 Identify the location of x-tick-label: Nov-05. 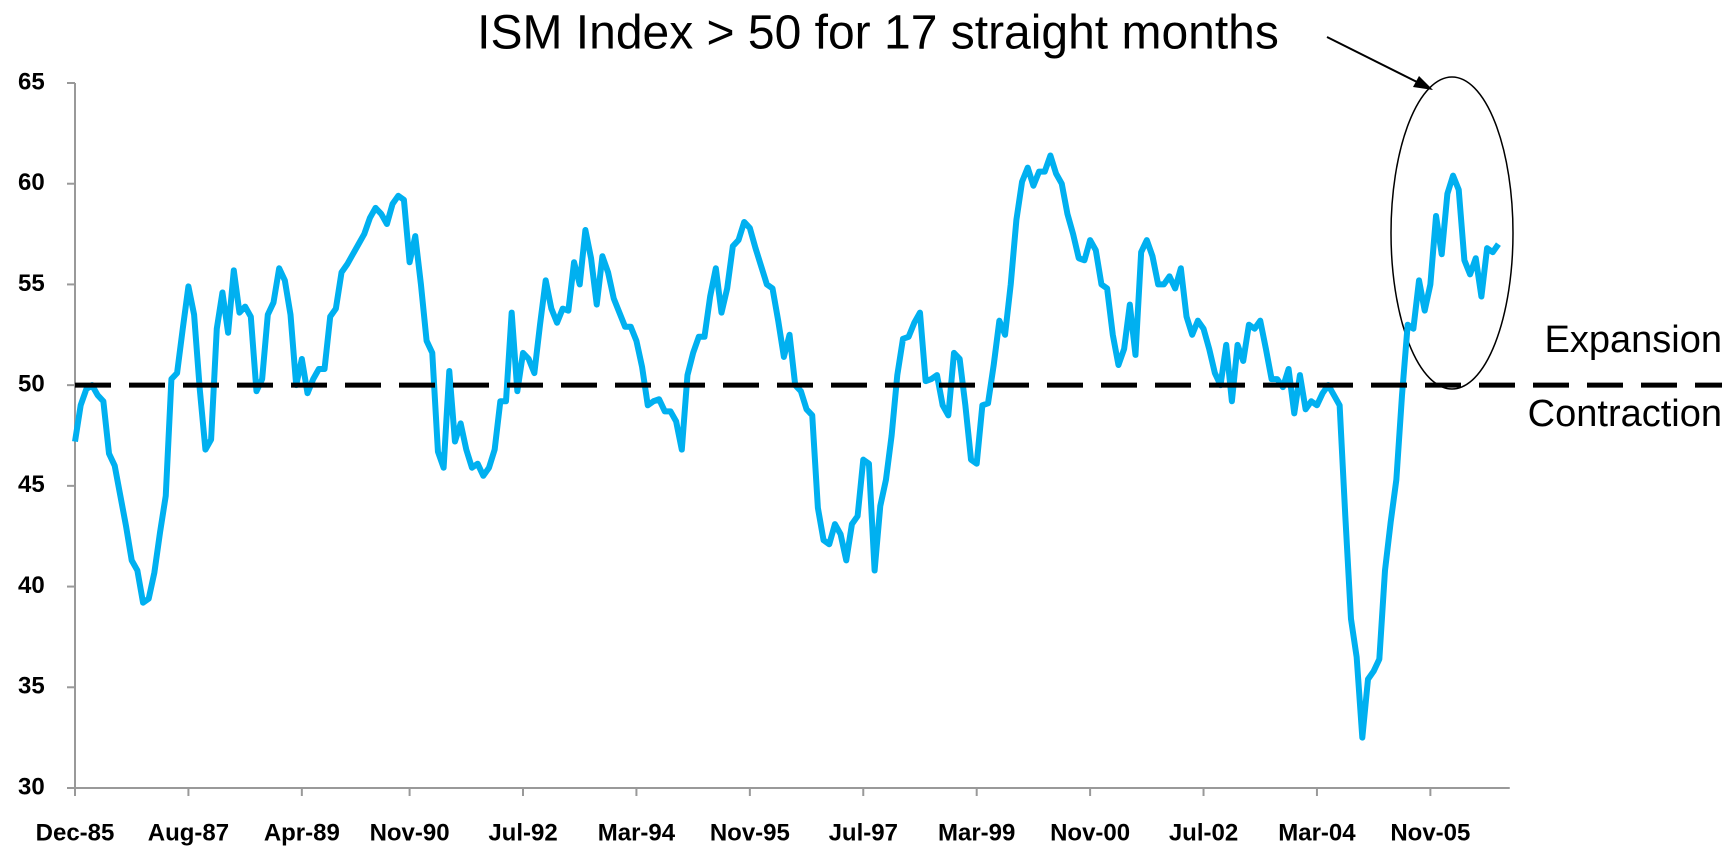
(1430, 832).